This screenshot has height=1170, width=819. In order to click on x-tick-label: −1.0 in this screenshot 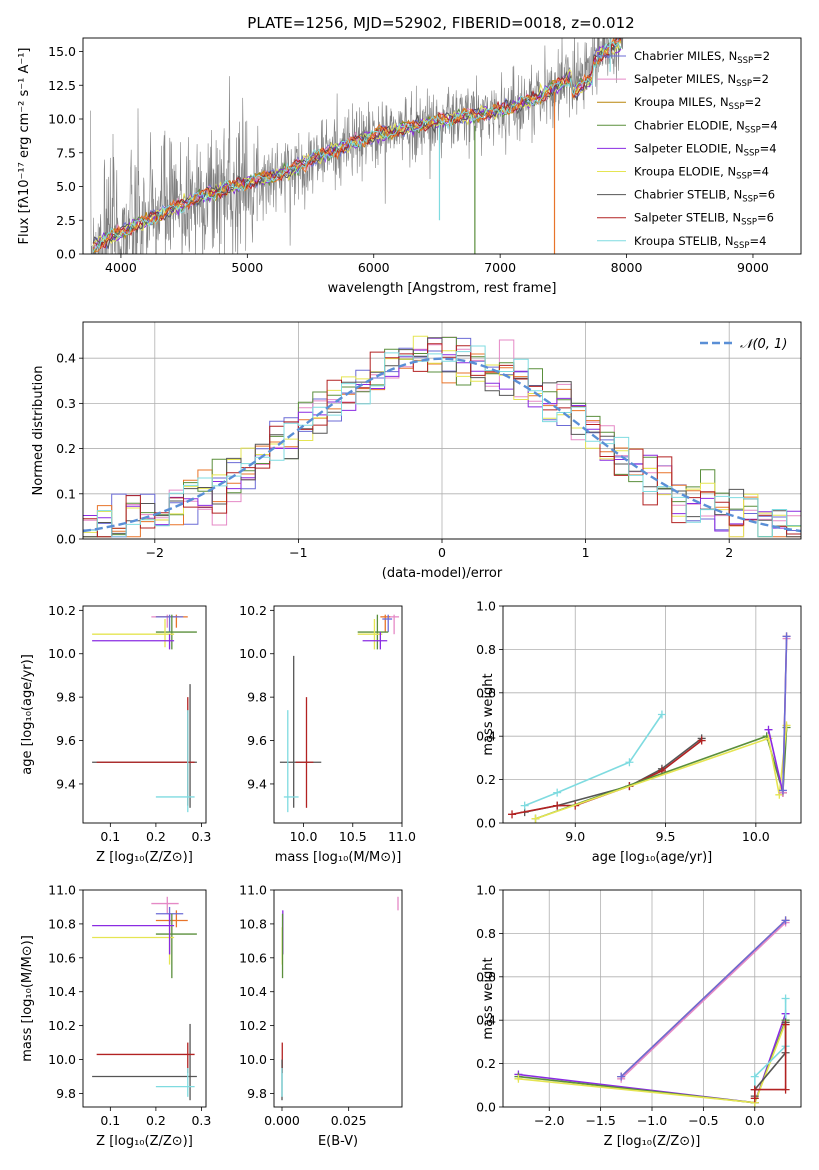, I will do `click(652, 1120)`.